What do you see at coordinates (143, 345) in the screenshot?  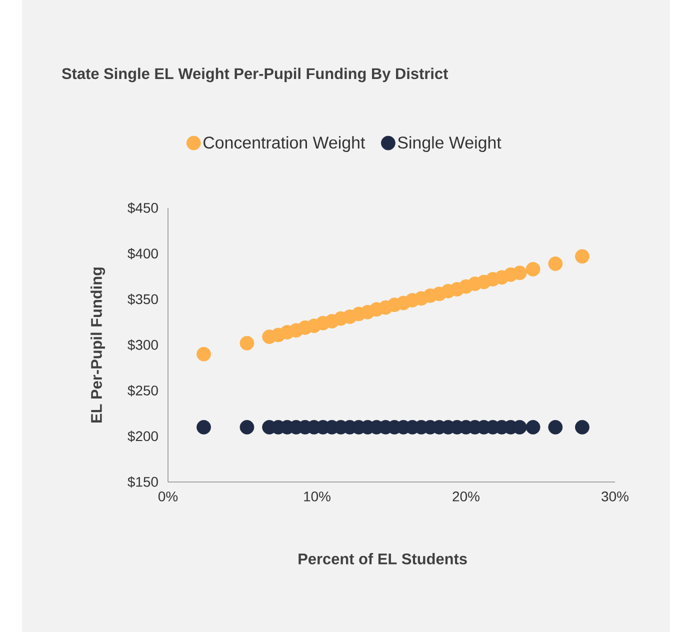 I see `y-tick-label: $300` at bounding box center [143, 345].